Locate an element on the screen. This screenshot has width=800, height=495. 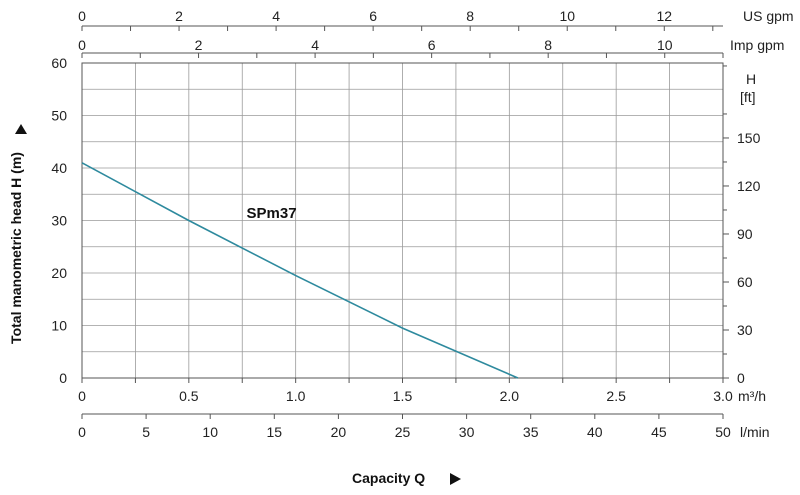
imp-gpm-unit-label: Imp gpm is located at coordinates (757, 45).